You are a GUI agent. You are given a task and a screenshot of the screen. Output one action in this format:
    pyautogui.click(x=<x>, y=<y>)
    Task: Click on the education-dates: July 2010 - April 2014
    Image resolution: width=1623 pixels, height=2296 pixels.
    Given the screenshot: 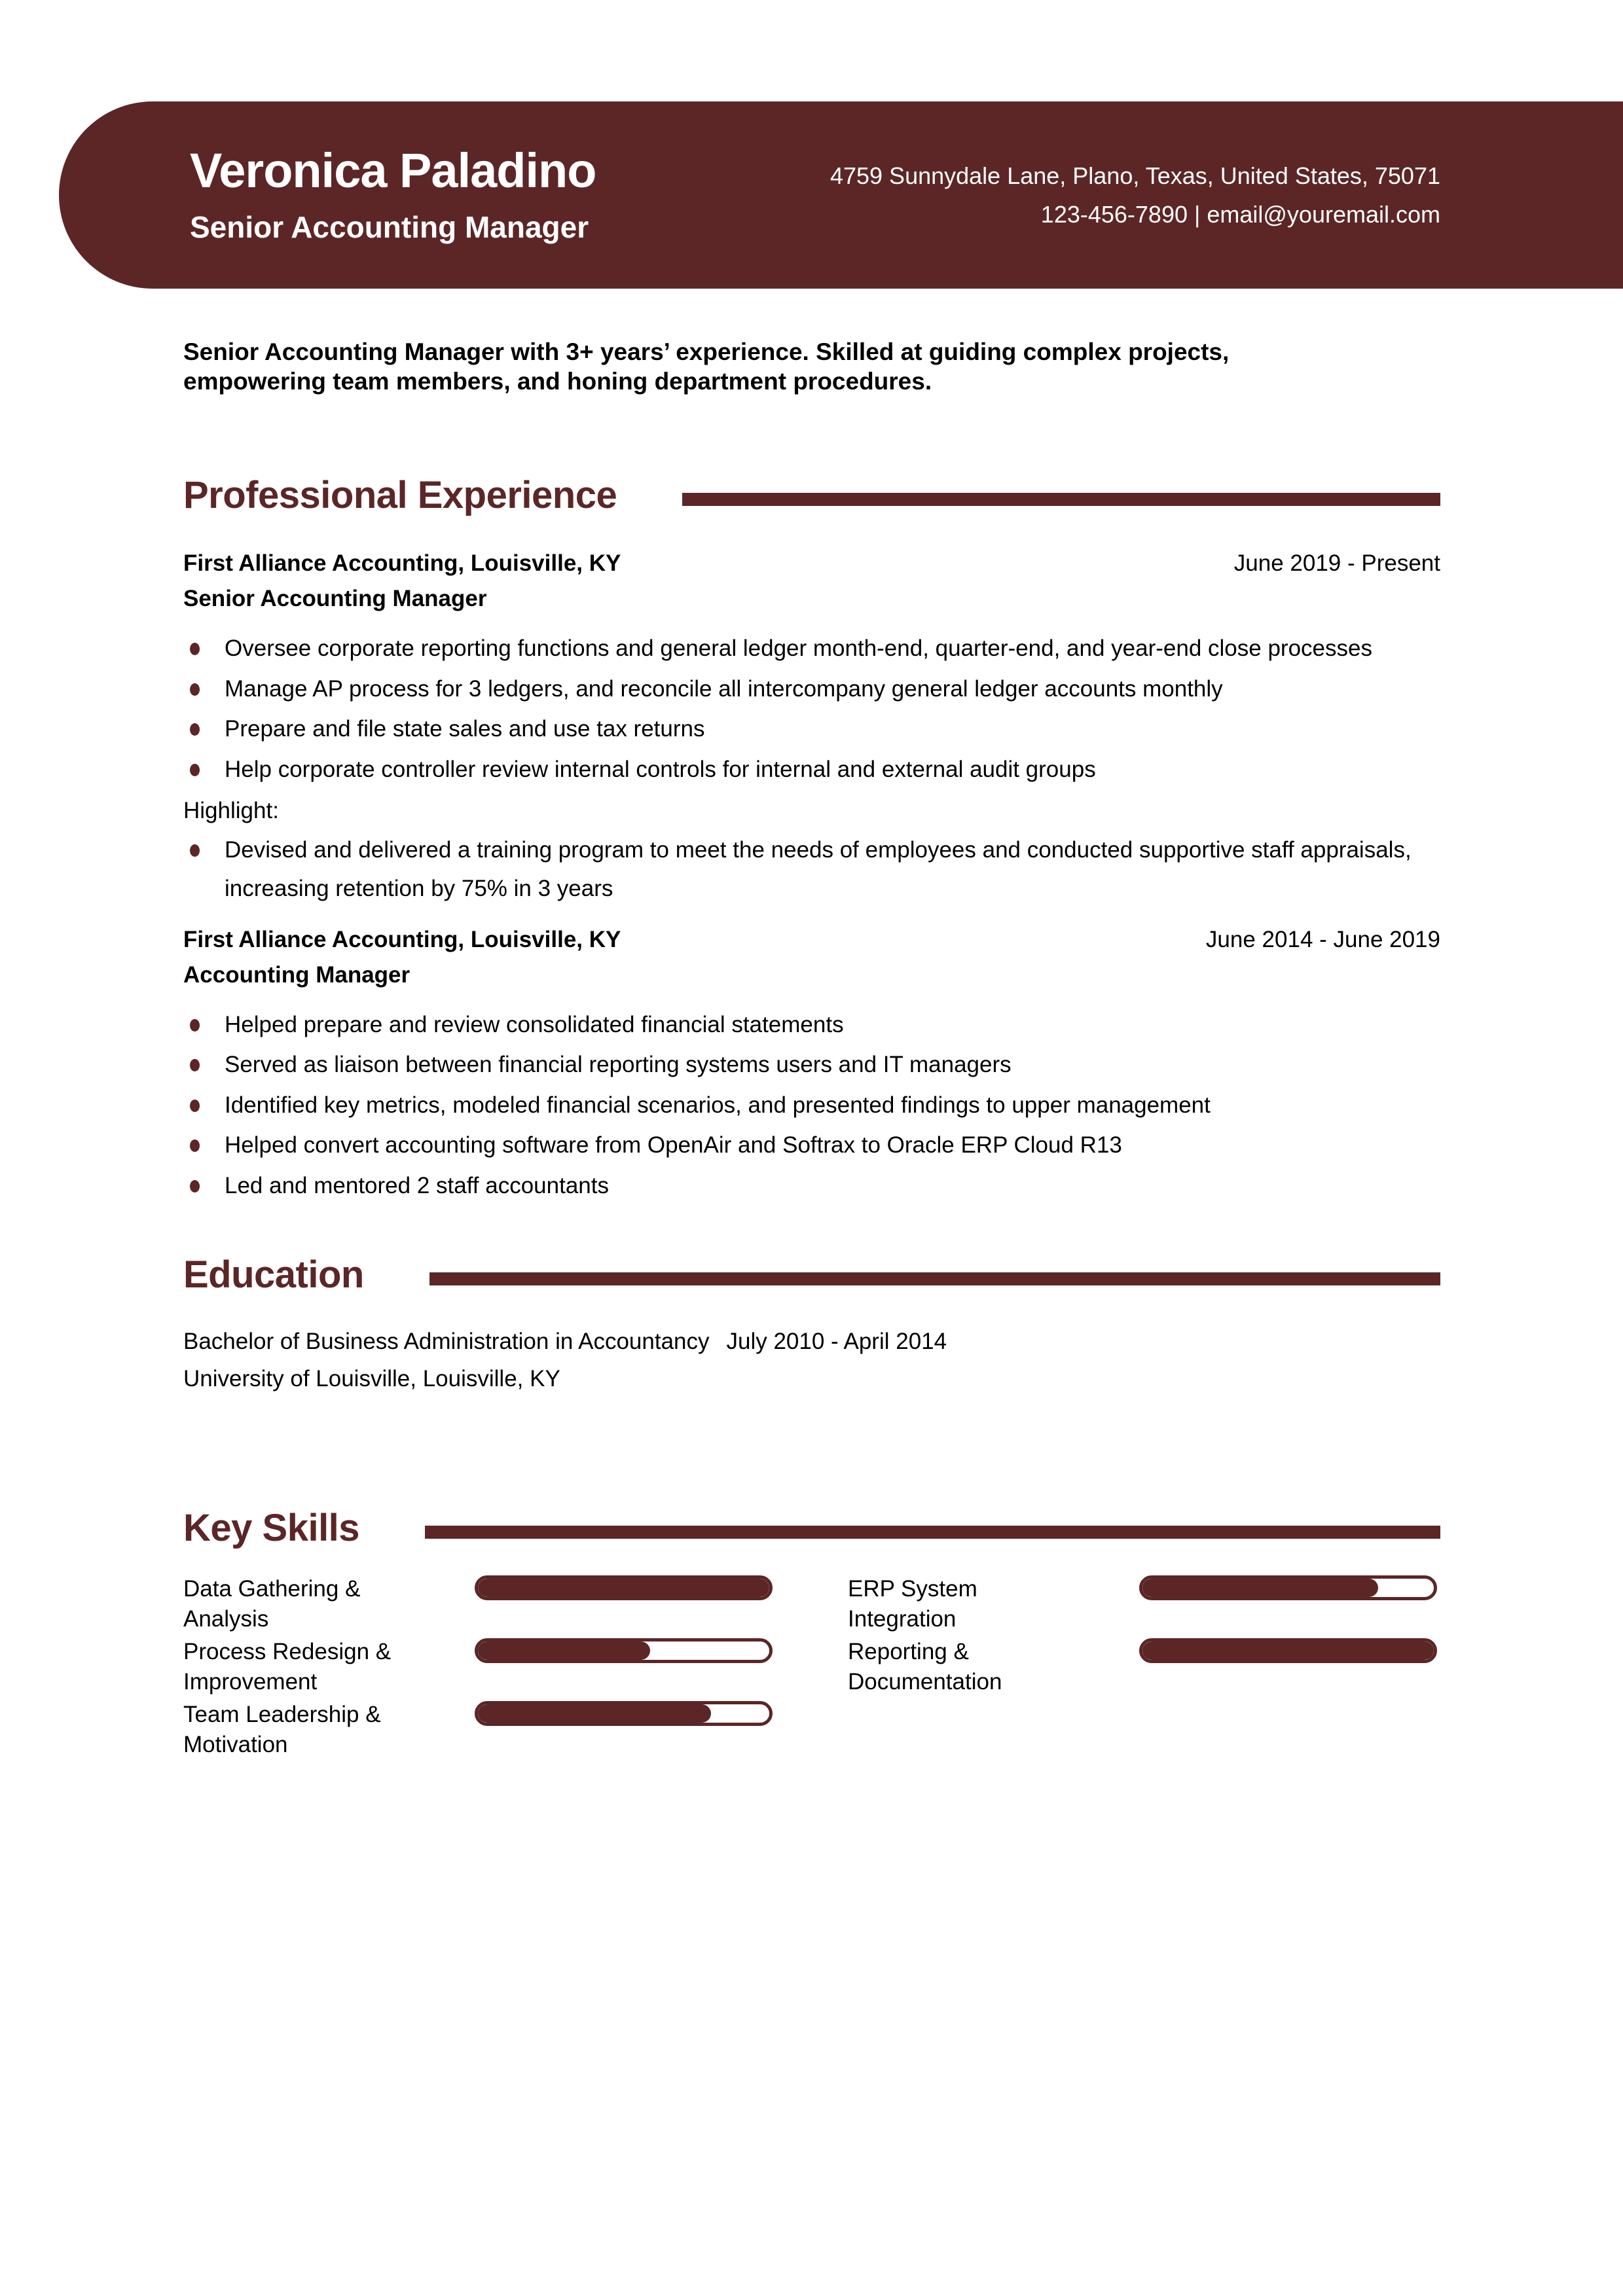 What is the action you would take?
    pyautogui.click(x=836, y=1341)
    